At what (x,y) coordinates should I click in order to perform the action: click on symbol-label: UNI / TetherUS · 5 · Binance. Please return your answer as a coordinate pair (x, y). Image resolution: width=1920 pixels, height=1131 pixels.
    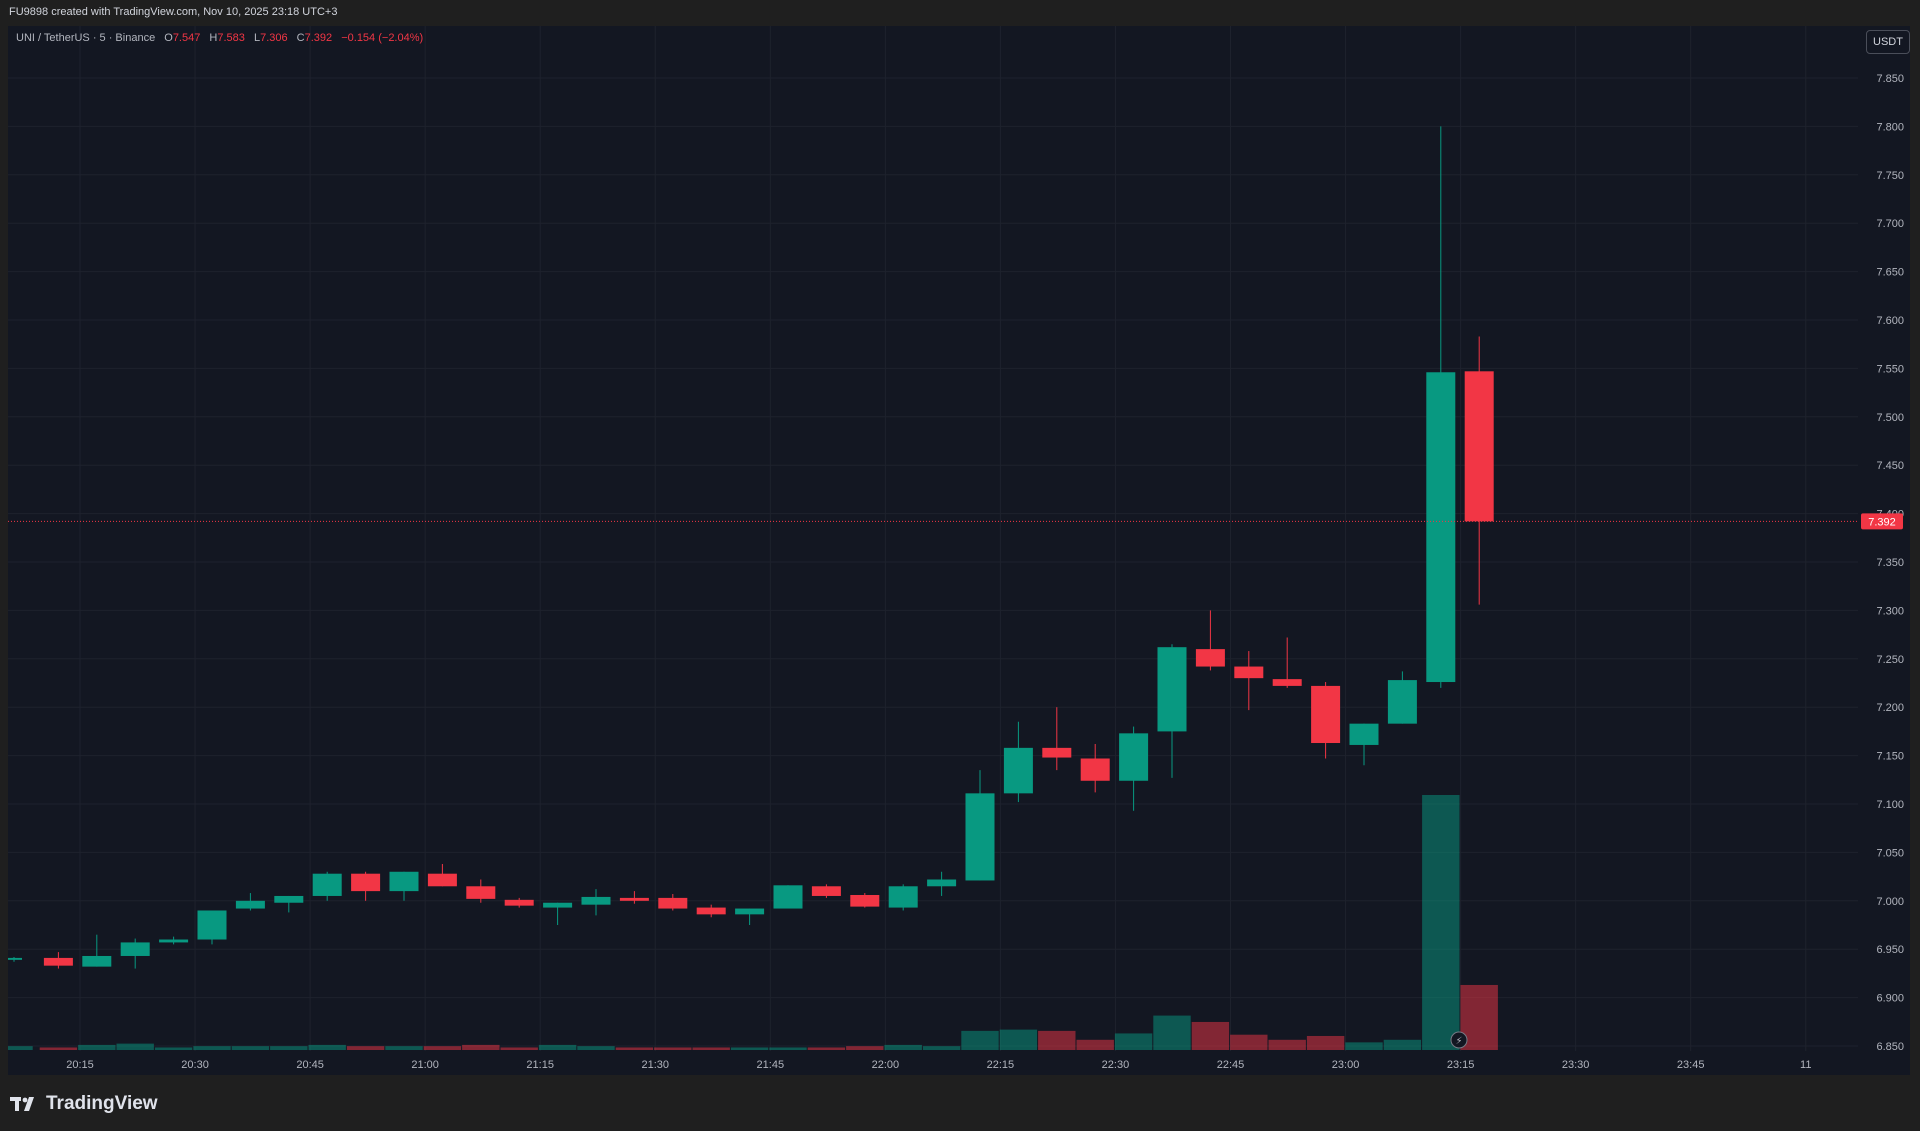
    Looking at the image, I should click on (86, 38).